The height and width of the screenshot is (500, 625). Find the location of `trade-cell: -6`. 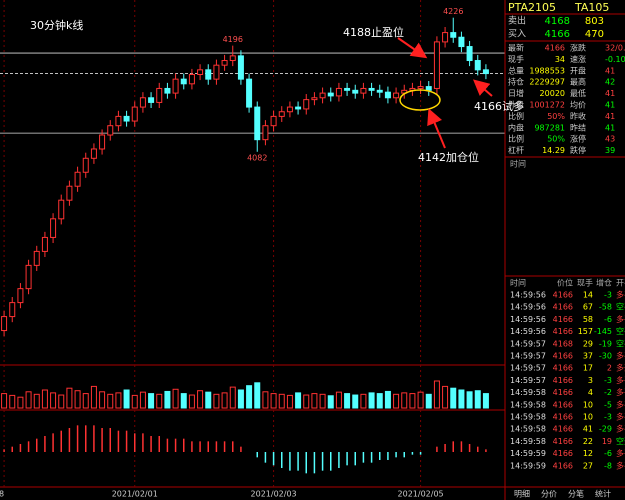

trade-cell: -6 is located at coordinates (608, 319).